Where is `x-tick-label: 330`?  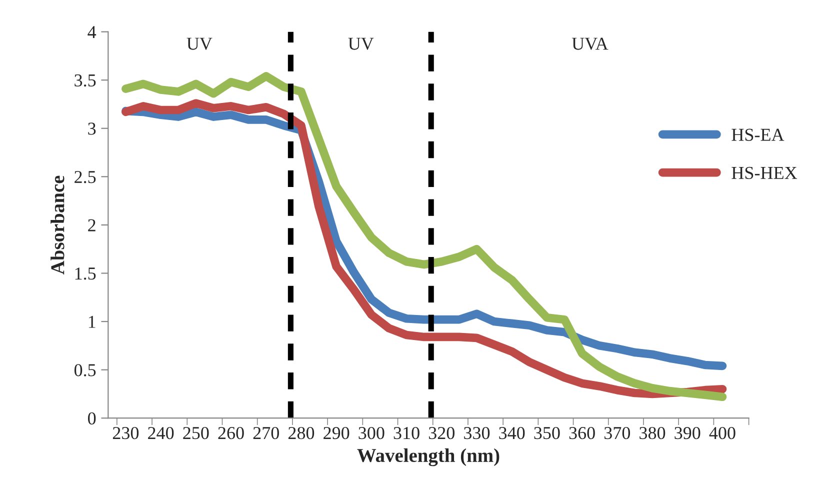 x-tick-label: 330 is located at coordinates (477, 433).